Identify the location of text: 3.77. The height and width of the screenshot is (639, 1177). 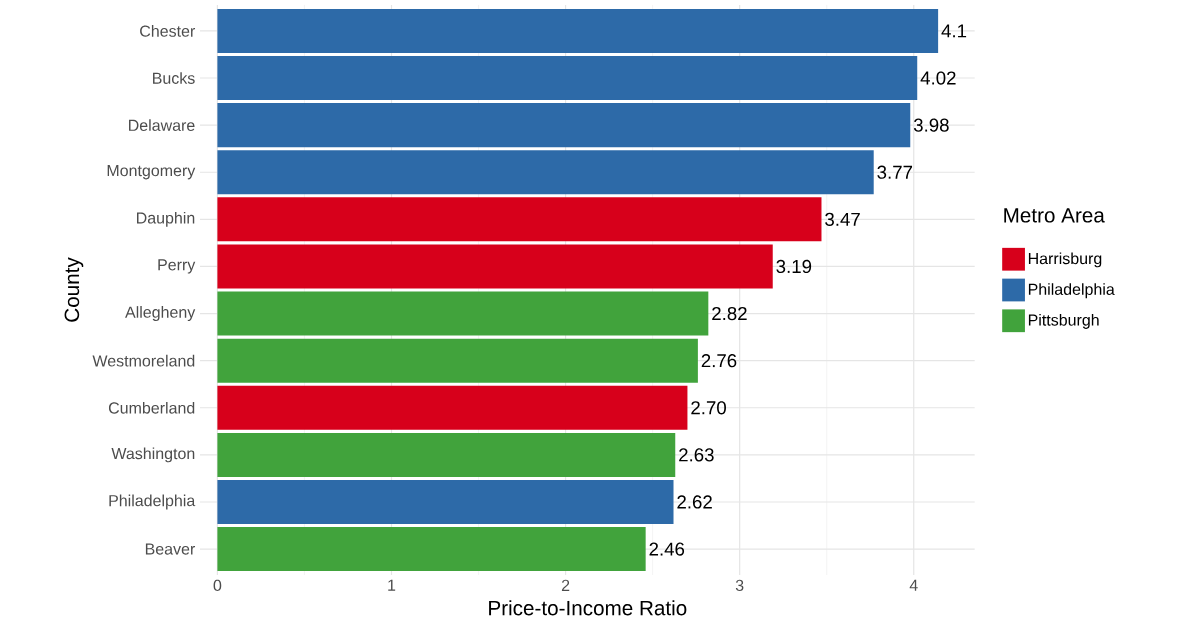
(895, 172).